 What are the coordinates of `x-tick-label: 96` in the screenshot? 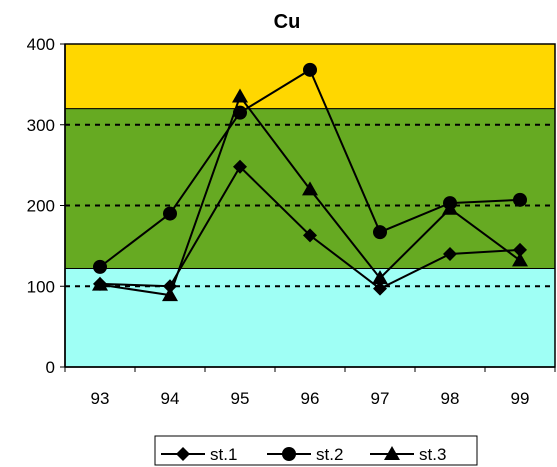 It's located at (310, 398).